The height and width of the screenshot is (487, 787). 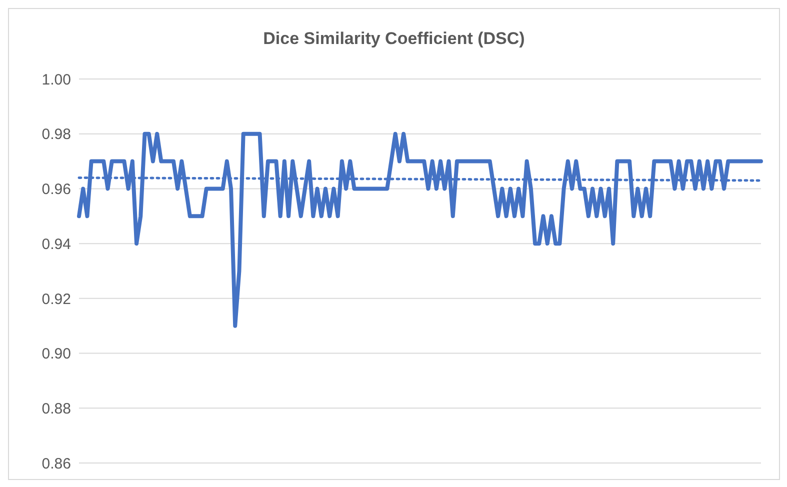 What do you see at coordinates (56, 79) in the screenshot?
I see `y-tick-label: 1.00` at bounding box center [56, 79].